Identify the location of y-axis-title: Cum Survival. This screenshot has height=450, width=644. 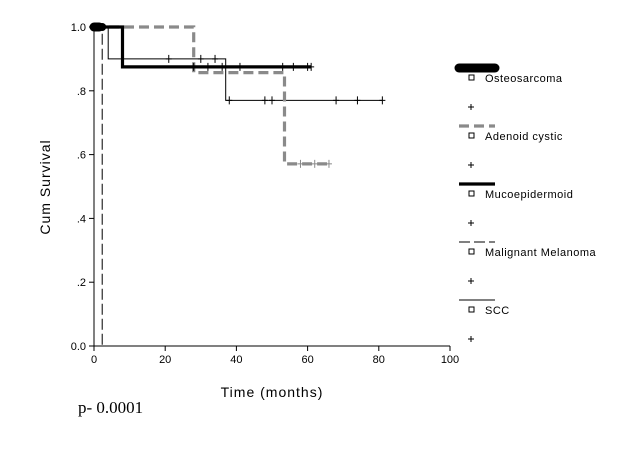
(45, 186).